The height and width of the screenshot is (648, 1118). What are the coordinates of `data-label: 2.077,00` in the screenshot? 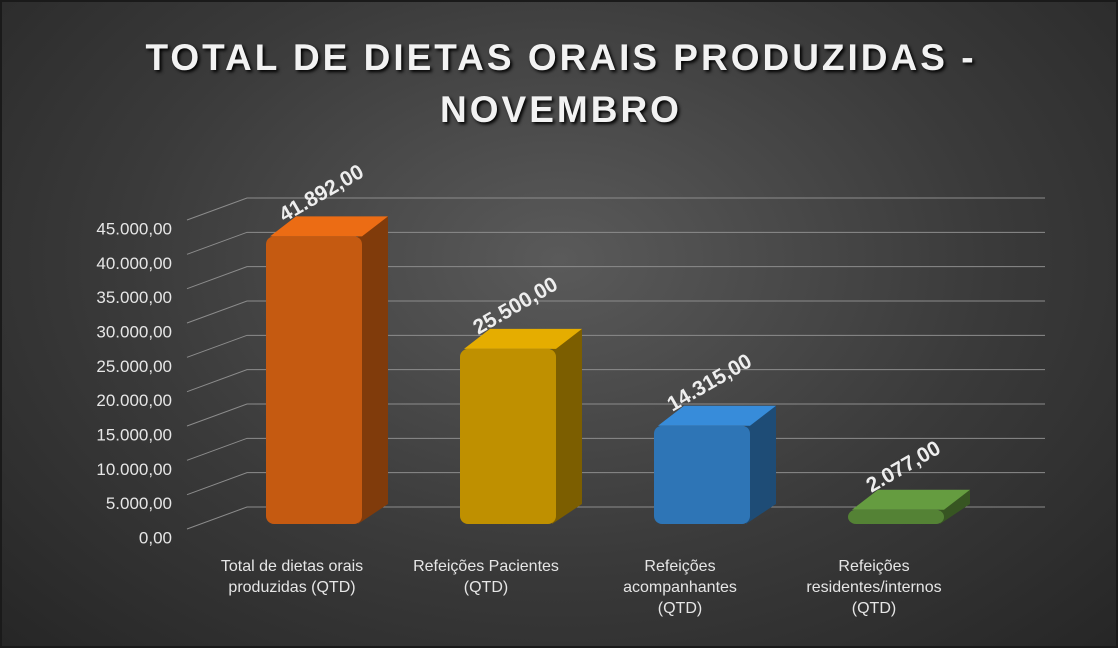 It's located at (903, 467).